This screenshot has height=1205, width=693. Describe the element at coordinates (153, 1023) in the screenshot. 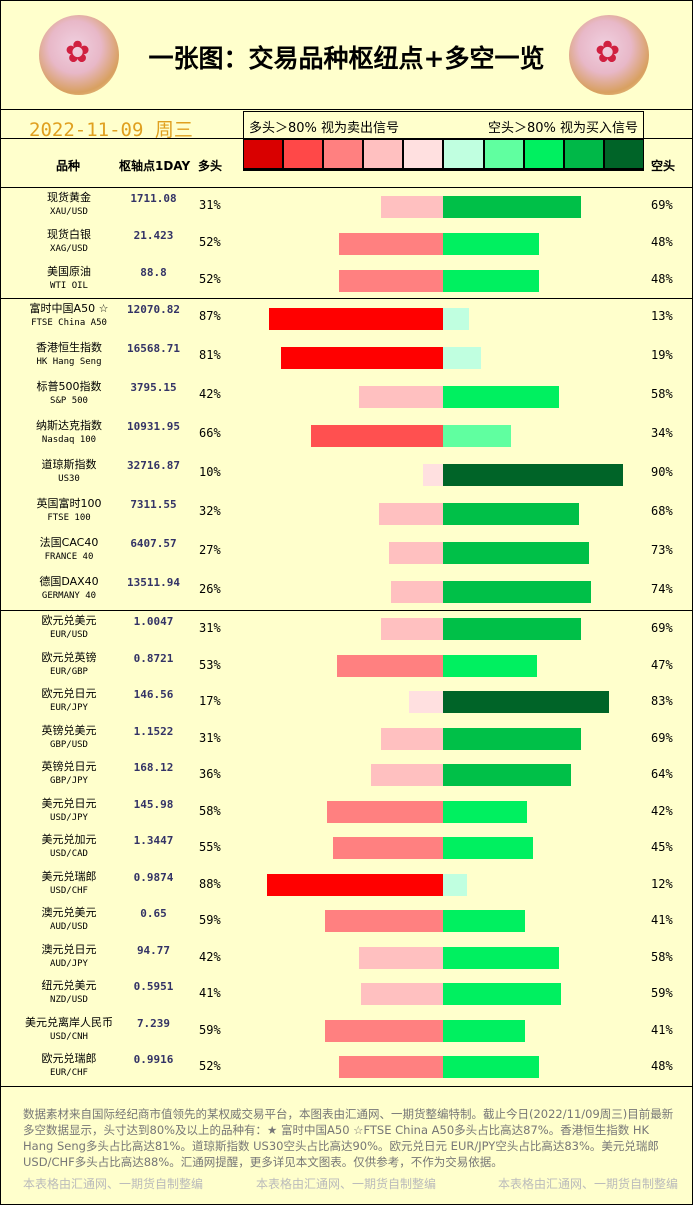

I see `pivot-value: 7.239` at that location.